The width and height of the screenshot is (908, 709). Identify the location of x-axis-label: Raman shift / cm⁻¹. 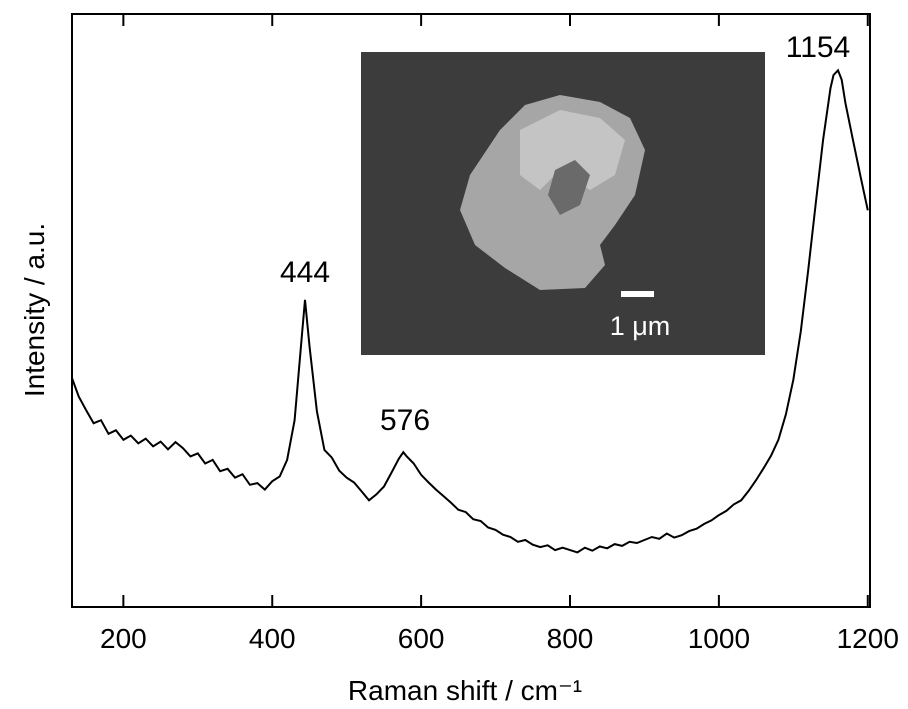
(465, 690).